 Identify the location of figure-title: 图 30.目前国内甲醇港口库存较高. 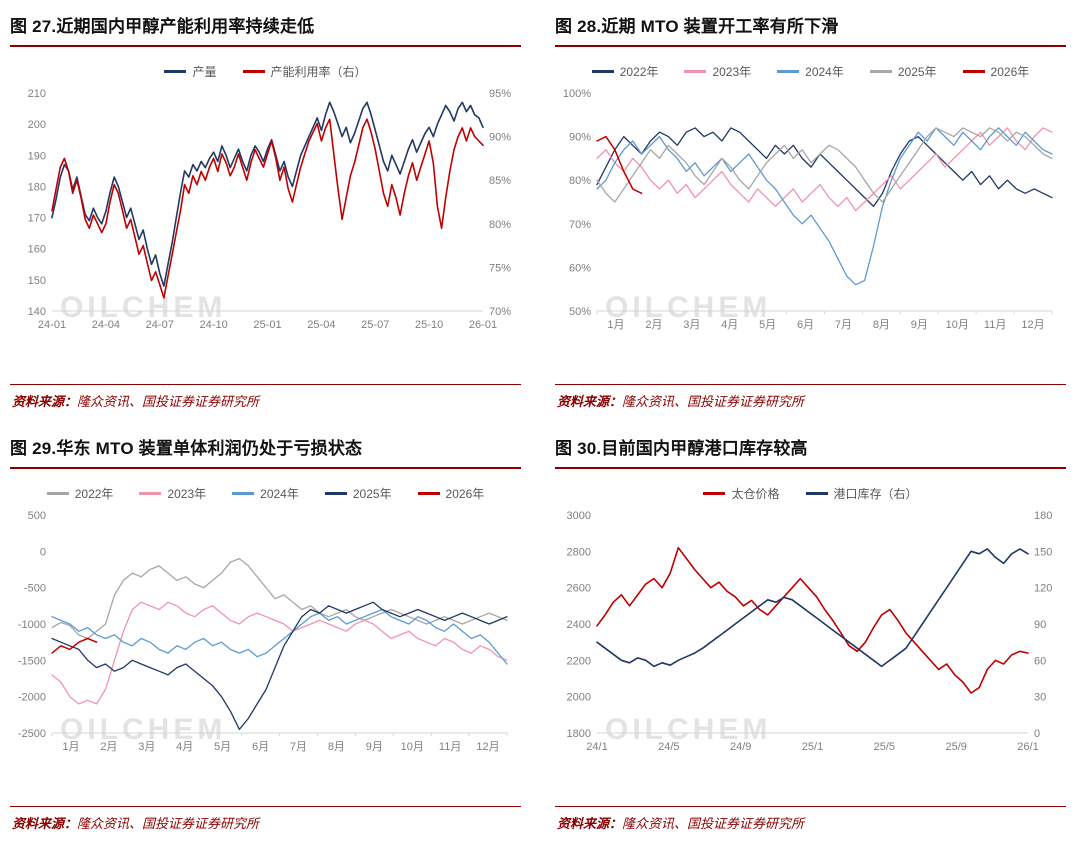
(681, 448).